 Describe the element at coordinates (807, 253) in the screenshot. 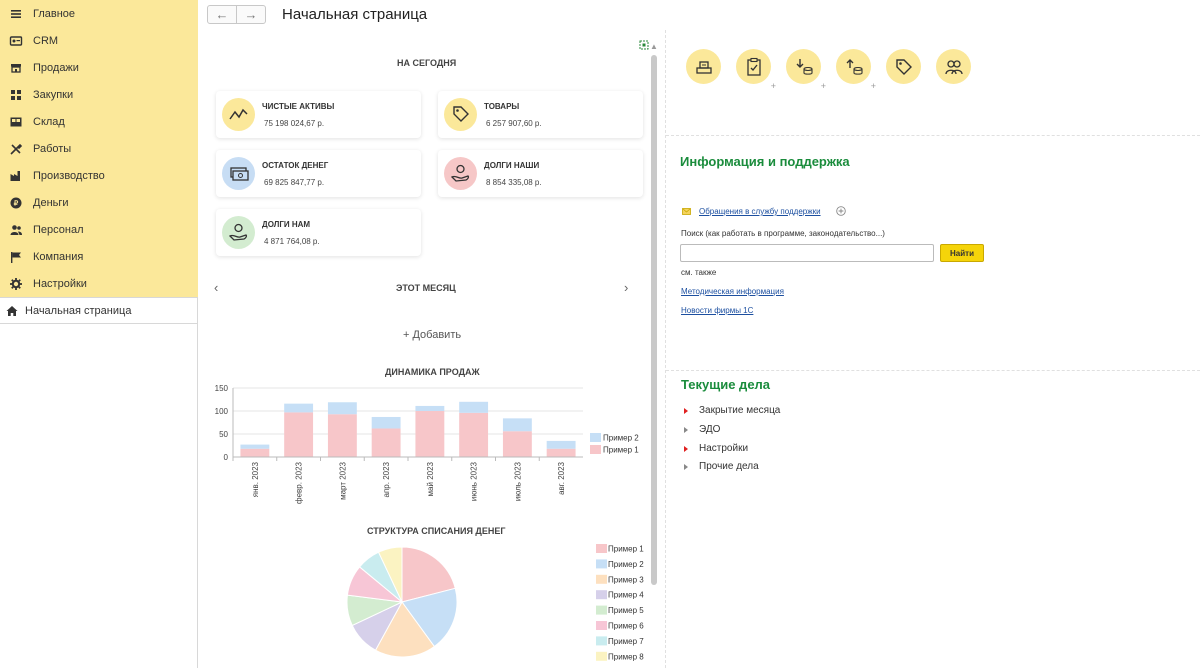

I see `search-input` at that location.